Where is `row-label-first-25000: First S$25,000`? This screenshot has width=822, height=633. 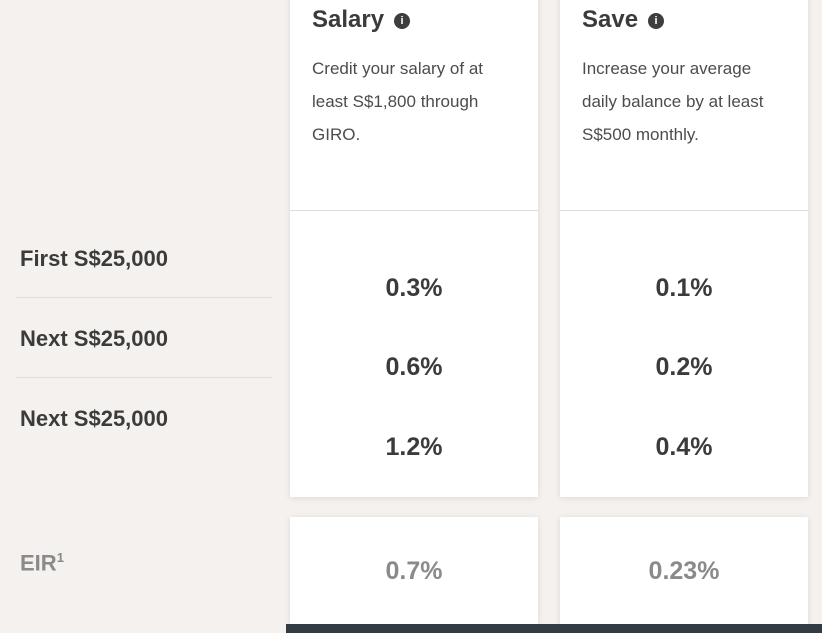
row-label-first-25000: First S$25,000 is located at coordinates (144, 272).